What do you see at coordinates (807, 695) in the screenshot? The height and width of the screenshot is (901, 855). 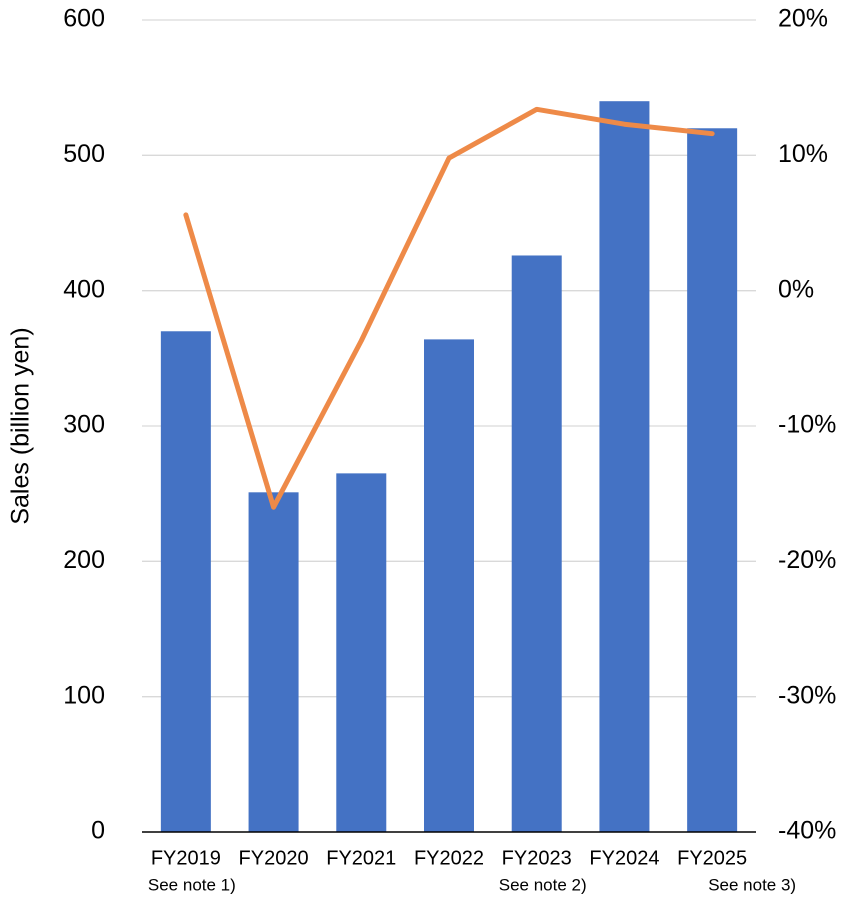 I see `y2-tick-label: -30%` at bounding box center [807, 695].